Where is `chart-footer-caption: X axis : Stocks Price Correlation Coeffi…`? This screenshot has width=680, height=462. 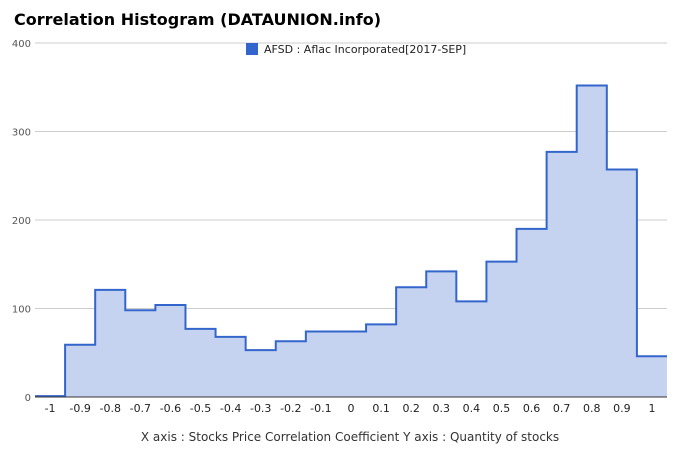 chart-footer-caption: X axis : Stocks Price Correlation Coeffi… is located at coordinates (350, 437).